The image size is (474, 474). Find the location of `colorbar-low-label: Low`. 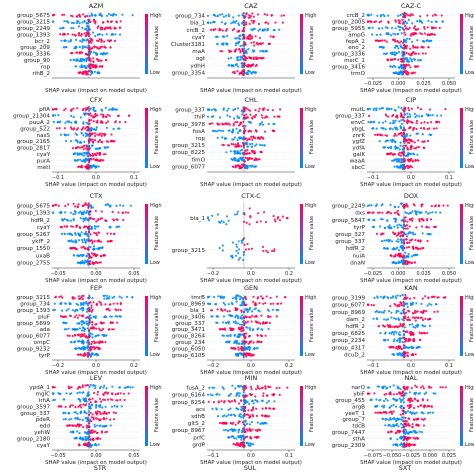

colorbar-low-label: Low is located at coordinates (155, 73).